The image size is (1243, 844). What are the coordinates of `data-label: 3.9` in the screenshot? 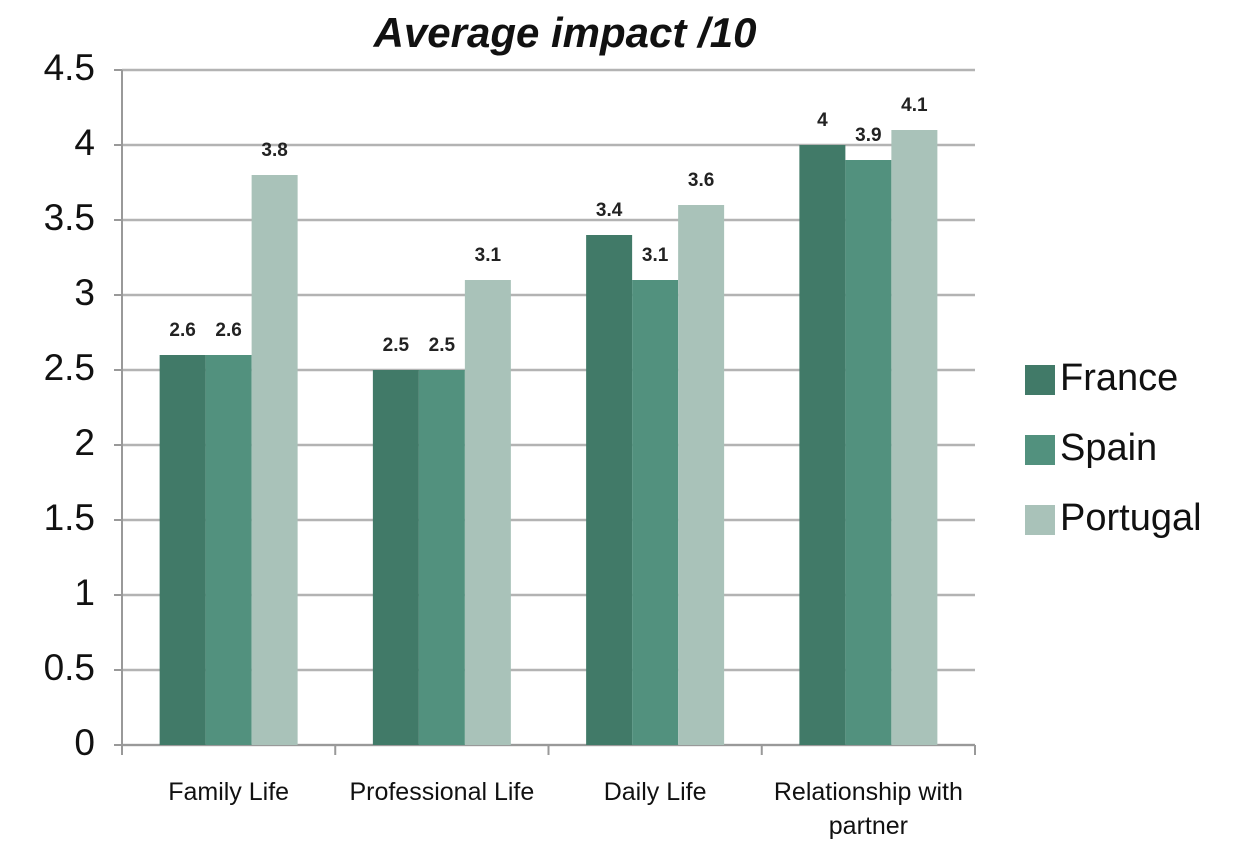 It's located at (868, 135).